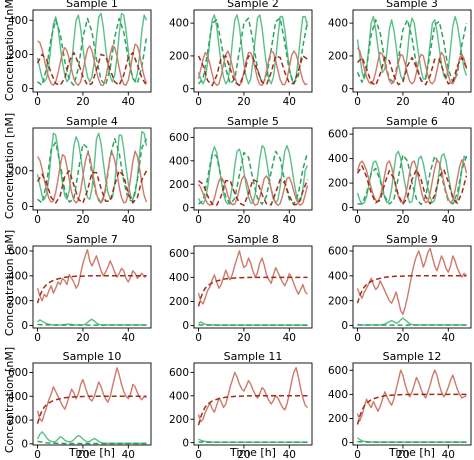  Describe the element at coordinates (253, 239) in the screenshot. I see `panel-title: Sample 8` at that location.